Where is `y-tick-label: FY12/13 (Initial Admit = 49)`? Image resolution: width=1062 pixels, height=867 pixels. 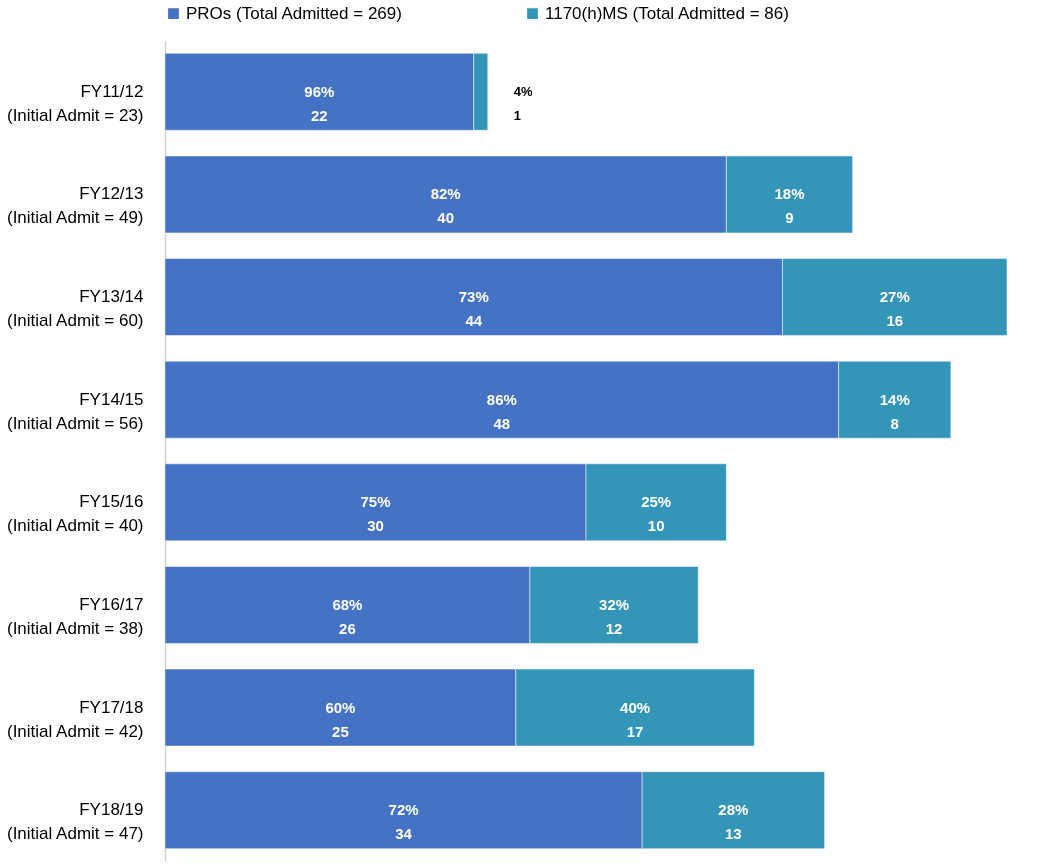 y-tick-label: FY12/13 (Initial Admit = 49) is located at coordinates (75, 206).